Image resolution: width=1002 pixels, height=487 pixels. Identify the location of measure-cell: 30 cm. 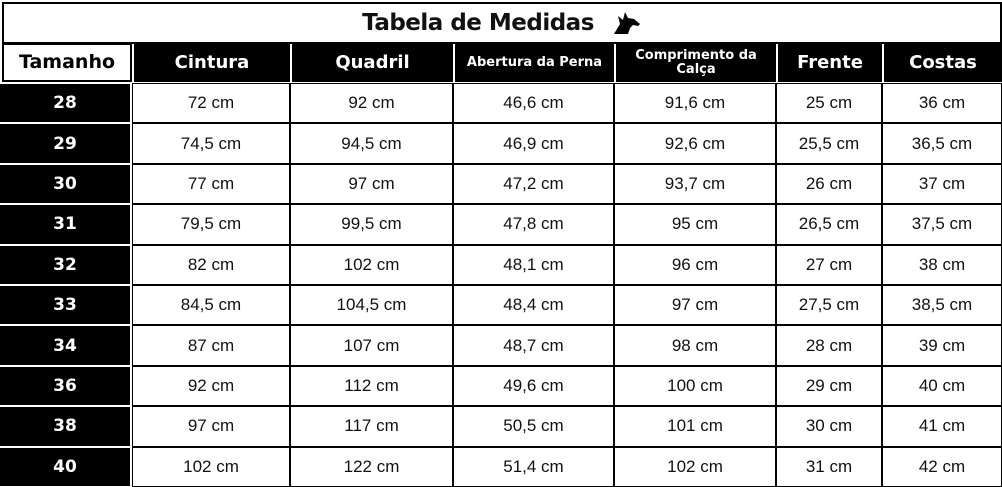
(829, 426).